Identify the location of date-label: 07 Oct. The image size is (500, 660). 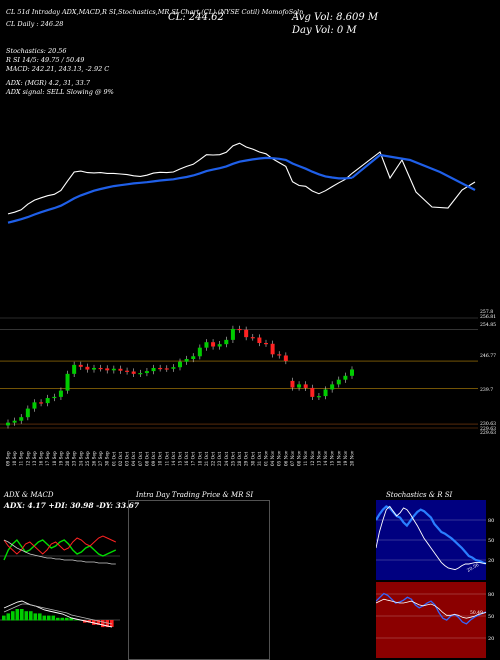
(140, 459).